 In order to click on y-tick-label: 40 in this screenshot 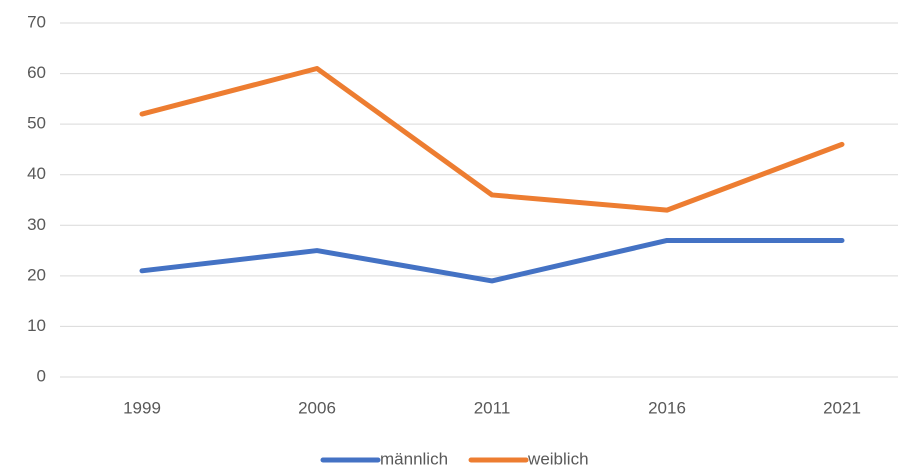, I will do `click(36, 173)`.